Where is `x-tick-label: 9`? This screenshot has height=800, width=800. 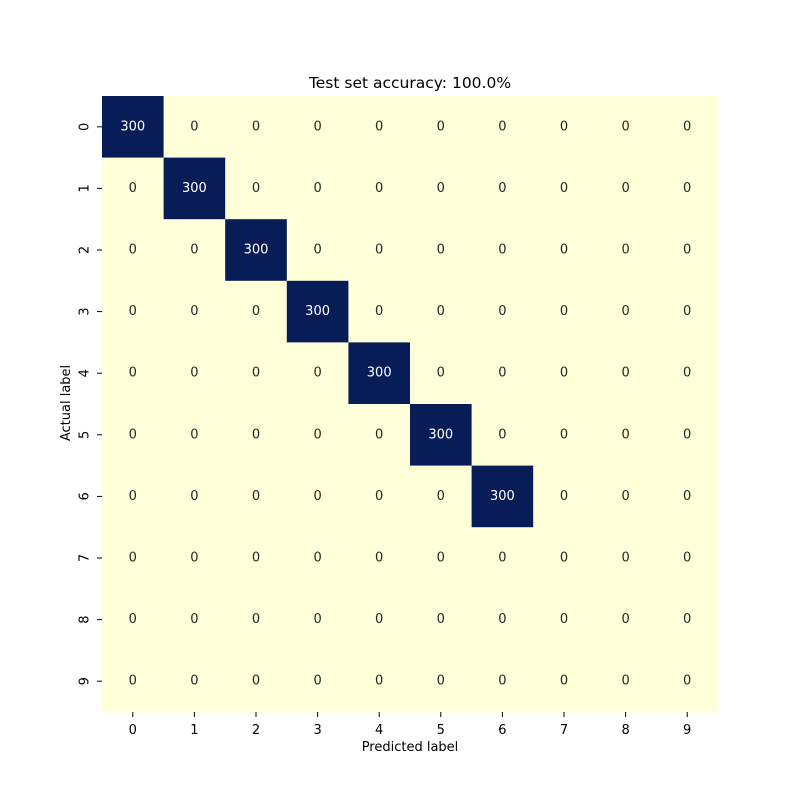
x-tick-label: 9 is located at coordinates (687, 730).